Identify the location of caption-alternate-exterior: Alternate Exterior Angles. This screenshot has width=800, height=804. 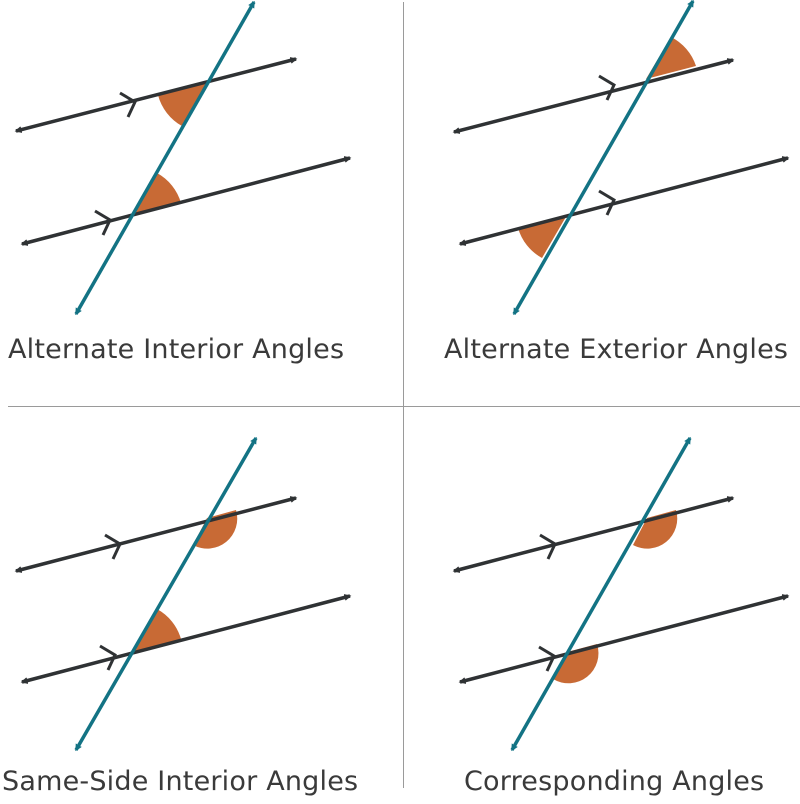
(616, 349).